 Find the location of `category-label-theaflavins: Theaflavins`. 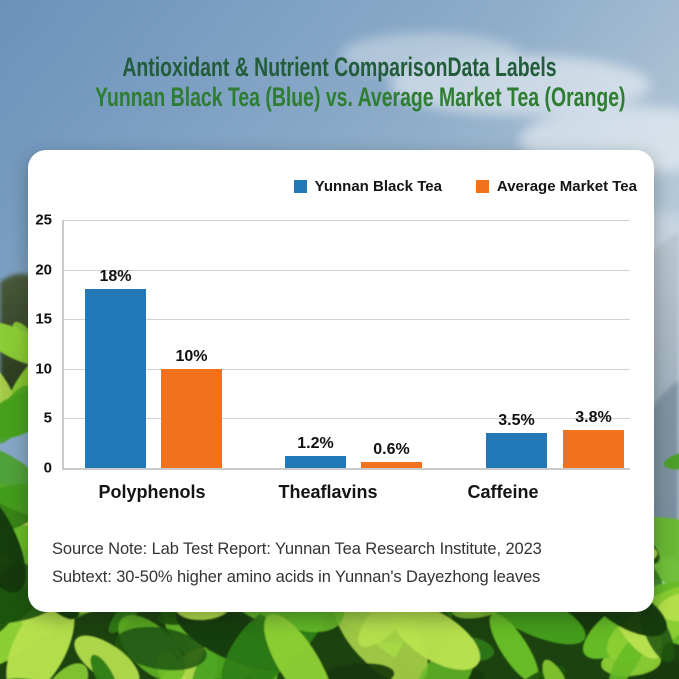

category-label-theaflavins: Theaflavins is located at coordinates (328, 492).